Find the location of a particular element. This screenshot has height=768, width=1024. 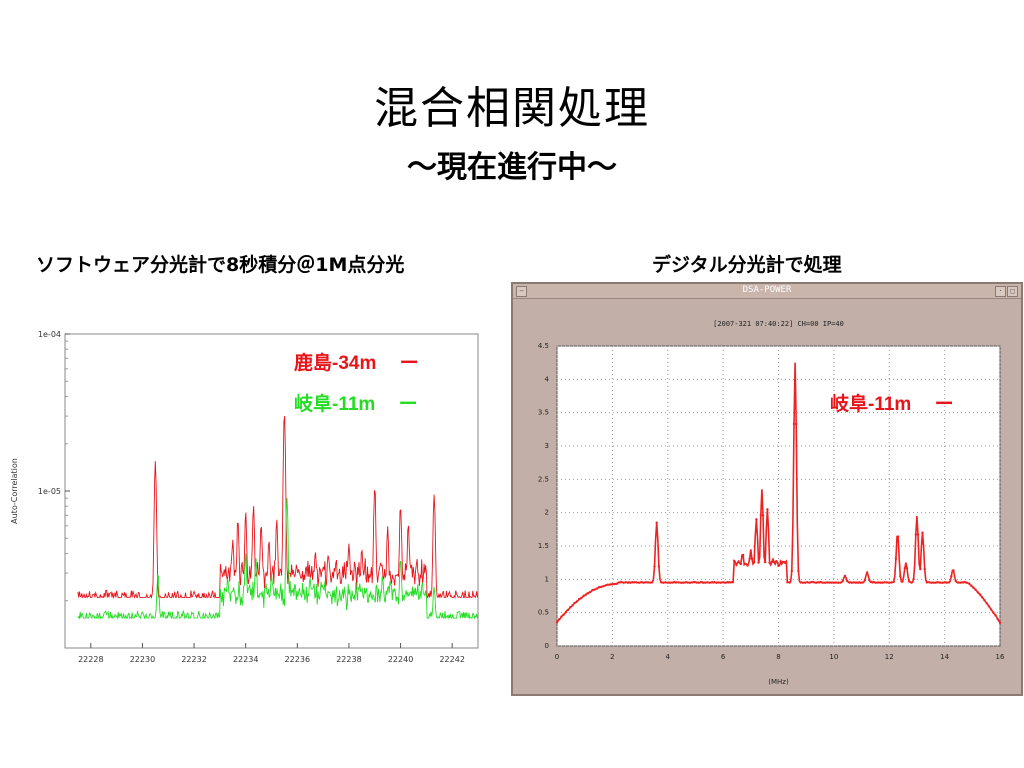

series-line-kashima is located at coordinates (277, 508).